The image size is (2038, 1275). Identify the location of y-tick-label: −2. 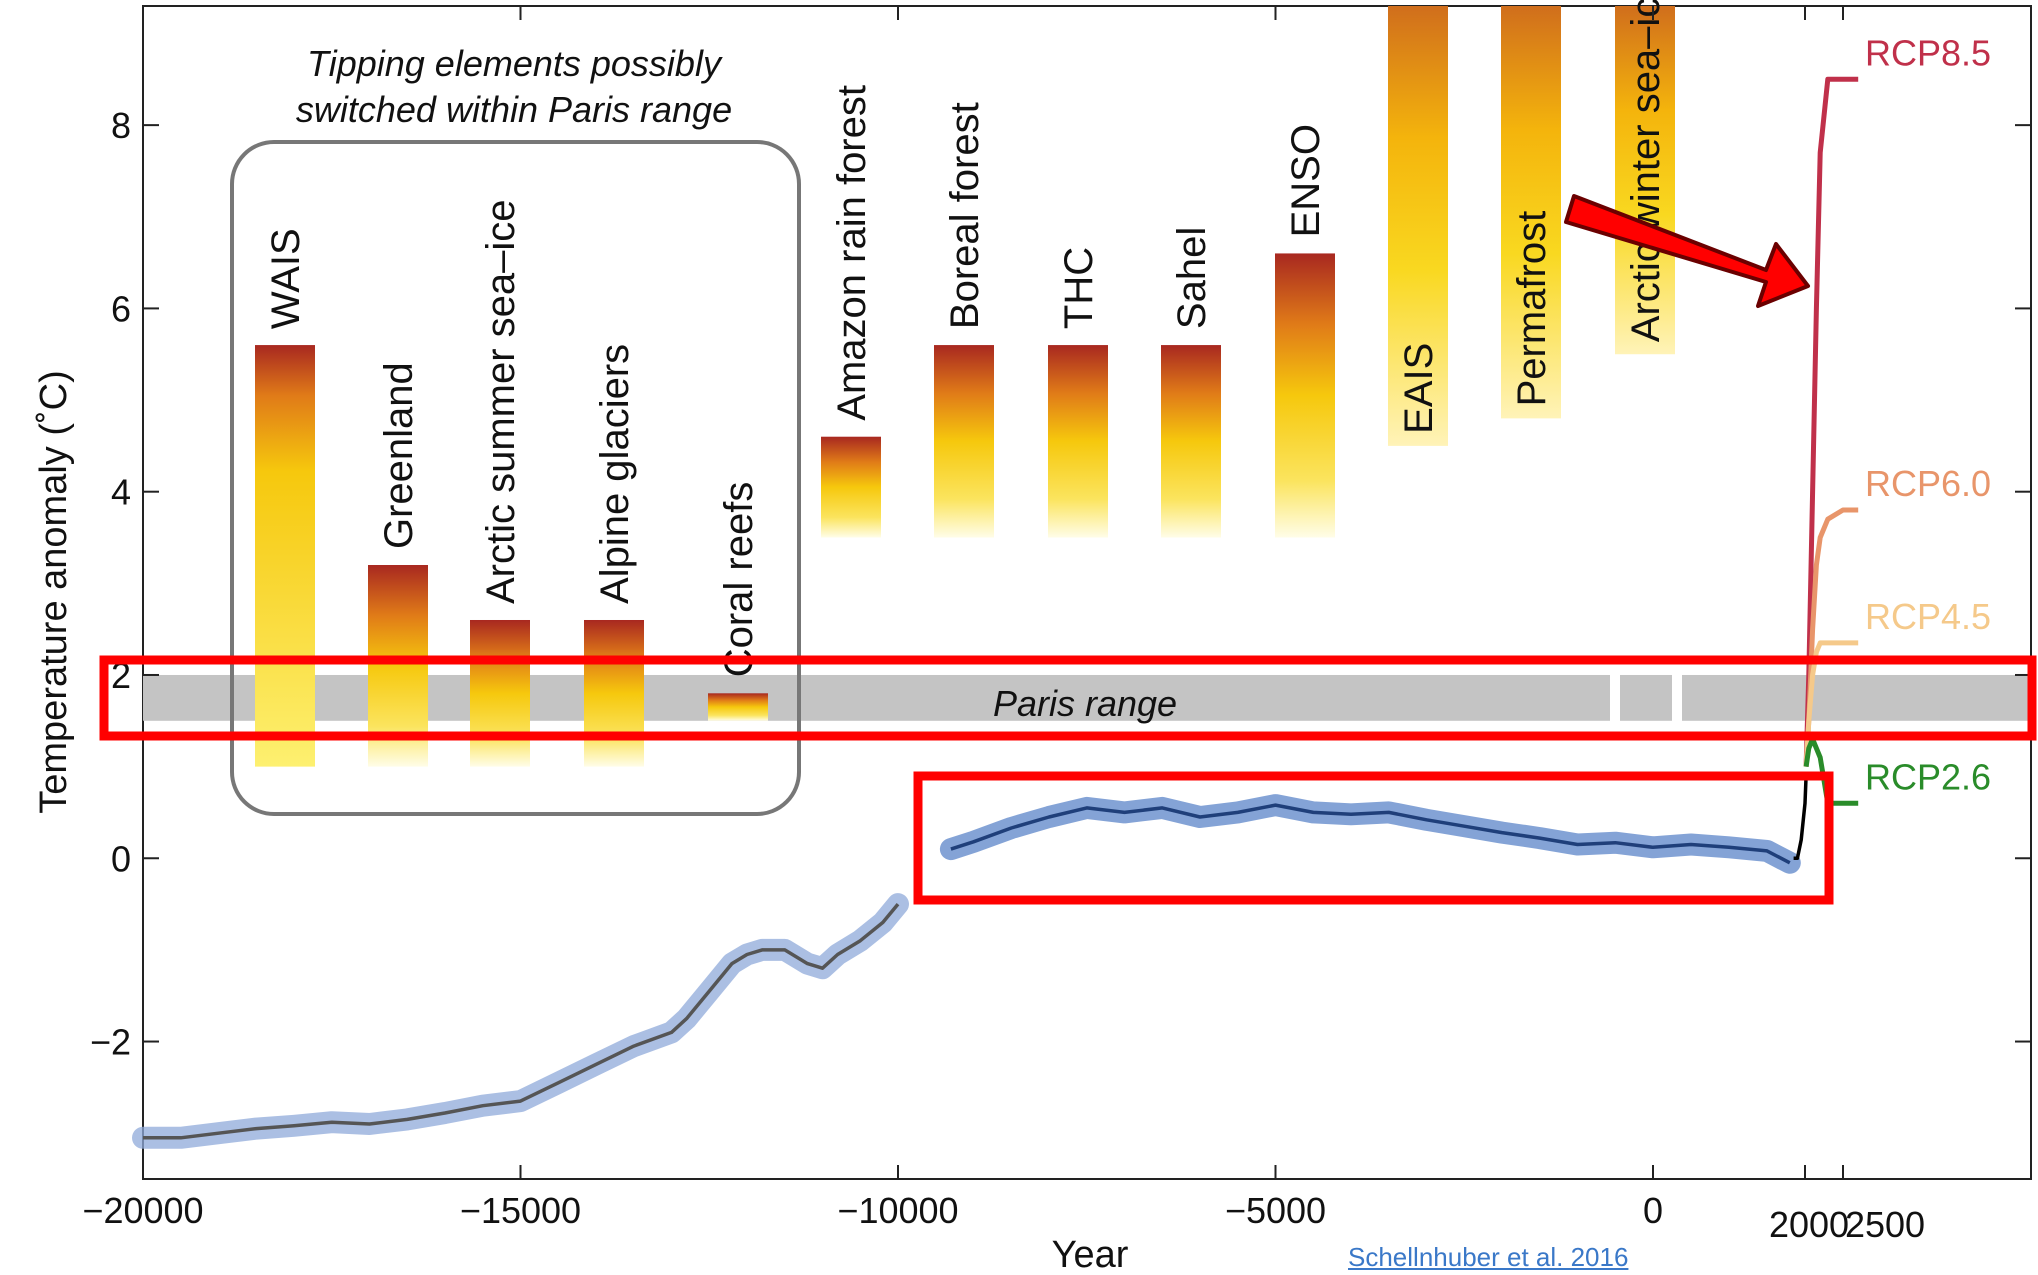
(110, 1042).